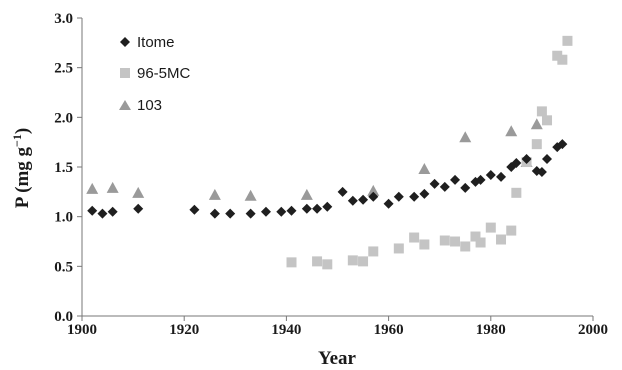 This screenshot has height=370, width=622. What do you see at coordinates (125, 73) in the screenshot?
I see `legend-square-marker` at bounding box center [125, 73].